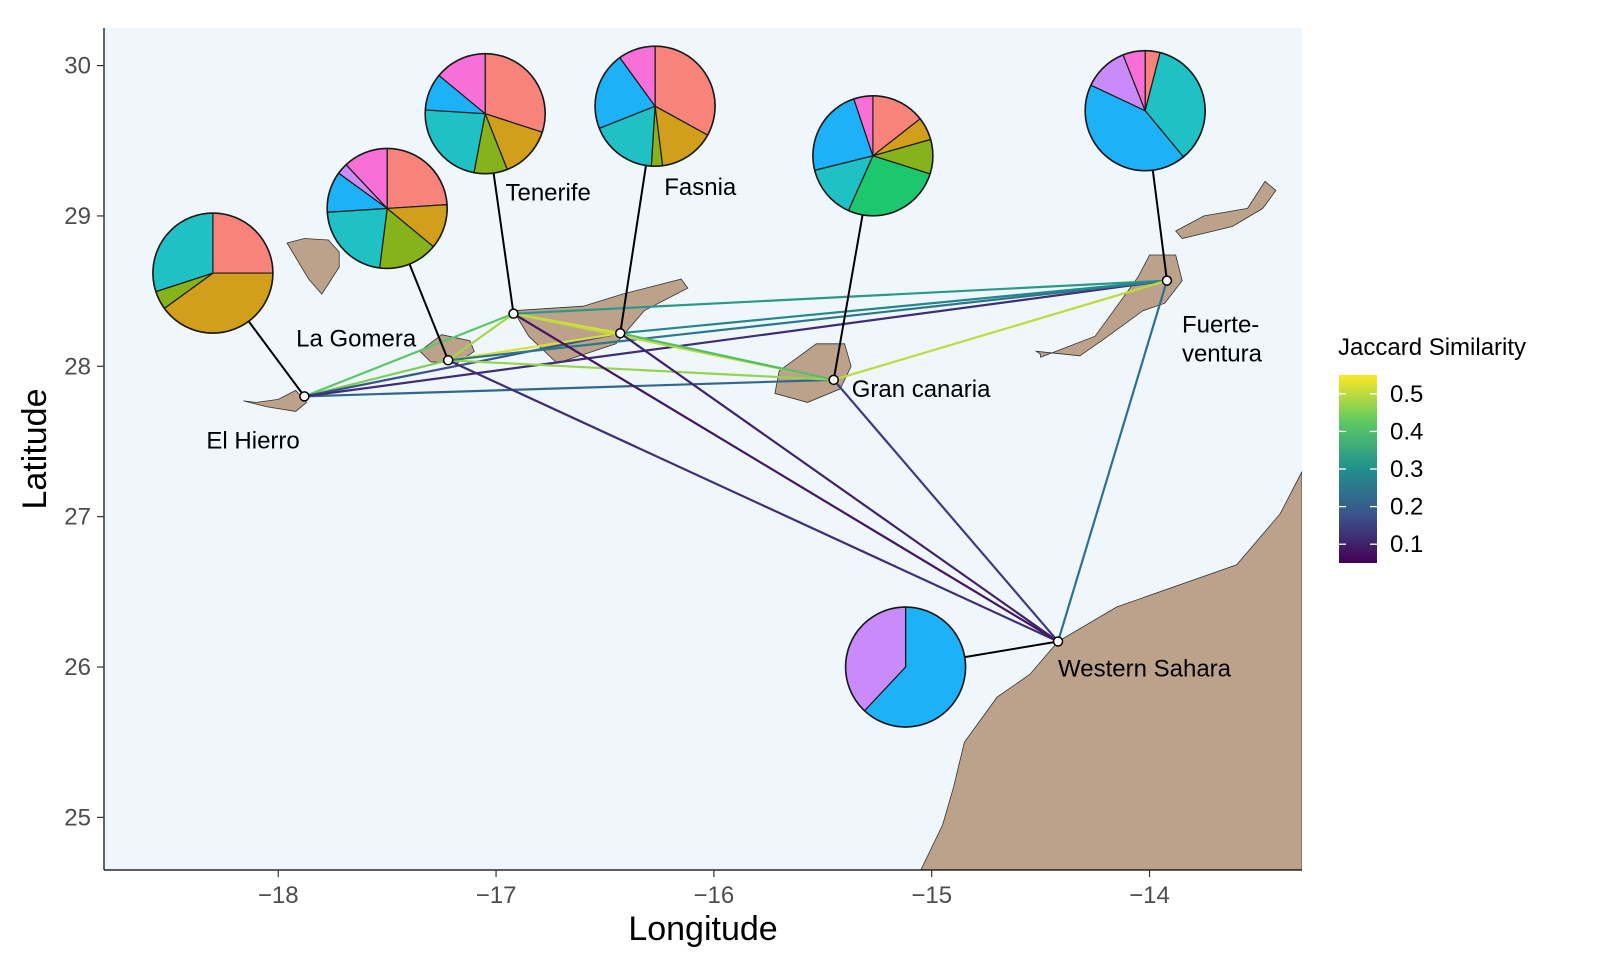 The image size is (1598, 978). I want to click on site-label-el-hierro: El Hierro, so click(252, 440).